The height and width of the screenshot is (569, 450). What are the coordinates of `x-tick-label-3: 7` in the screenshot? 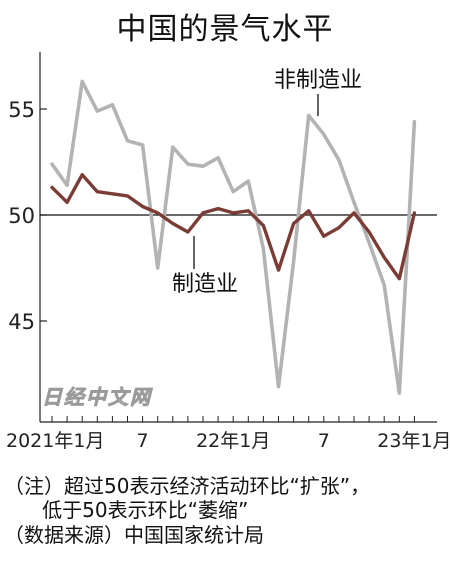 It's located at (324, 441).